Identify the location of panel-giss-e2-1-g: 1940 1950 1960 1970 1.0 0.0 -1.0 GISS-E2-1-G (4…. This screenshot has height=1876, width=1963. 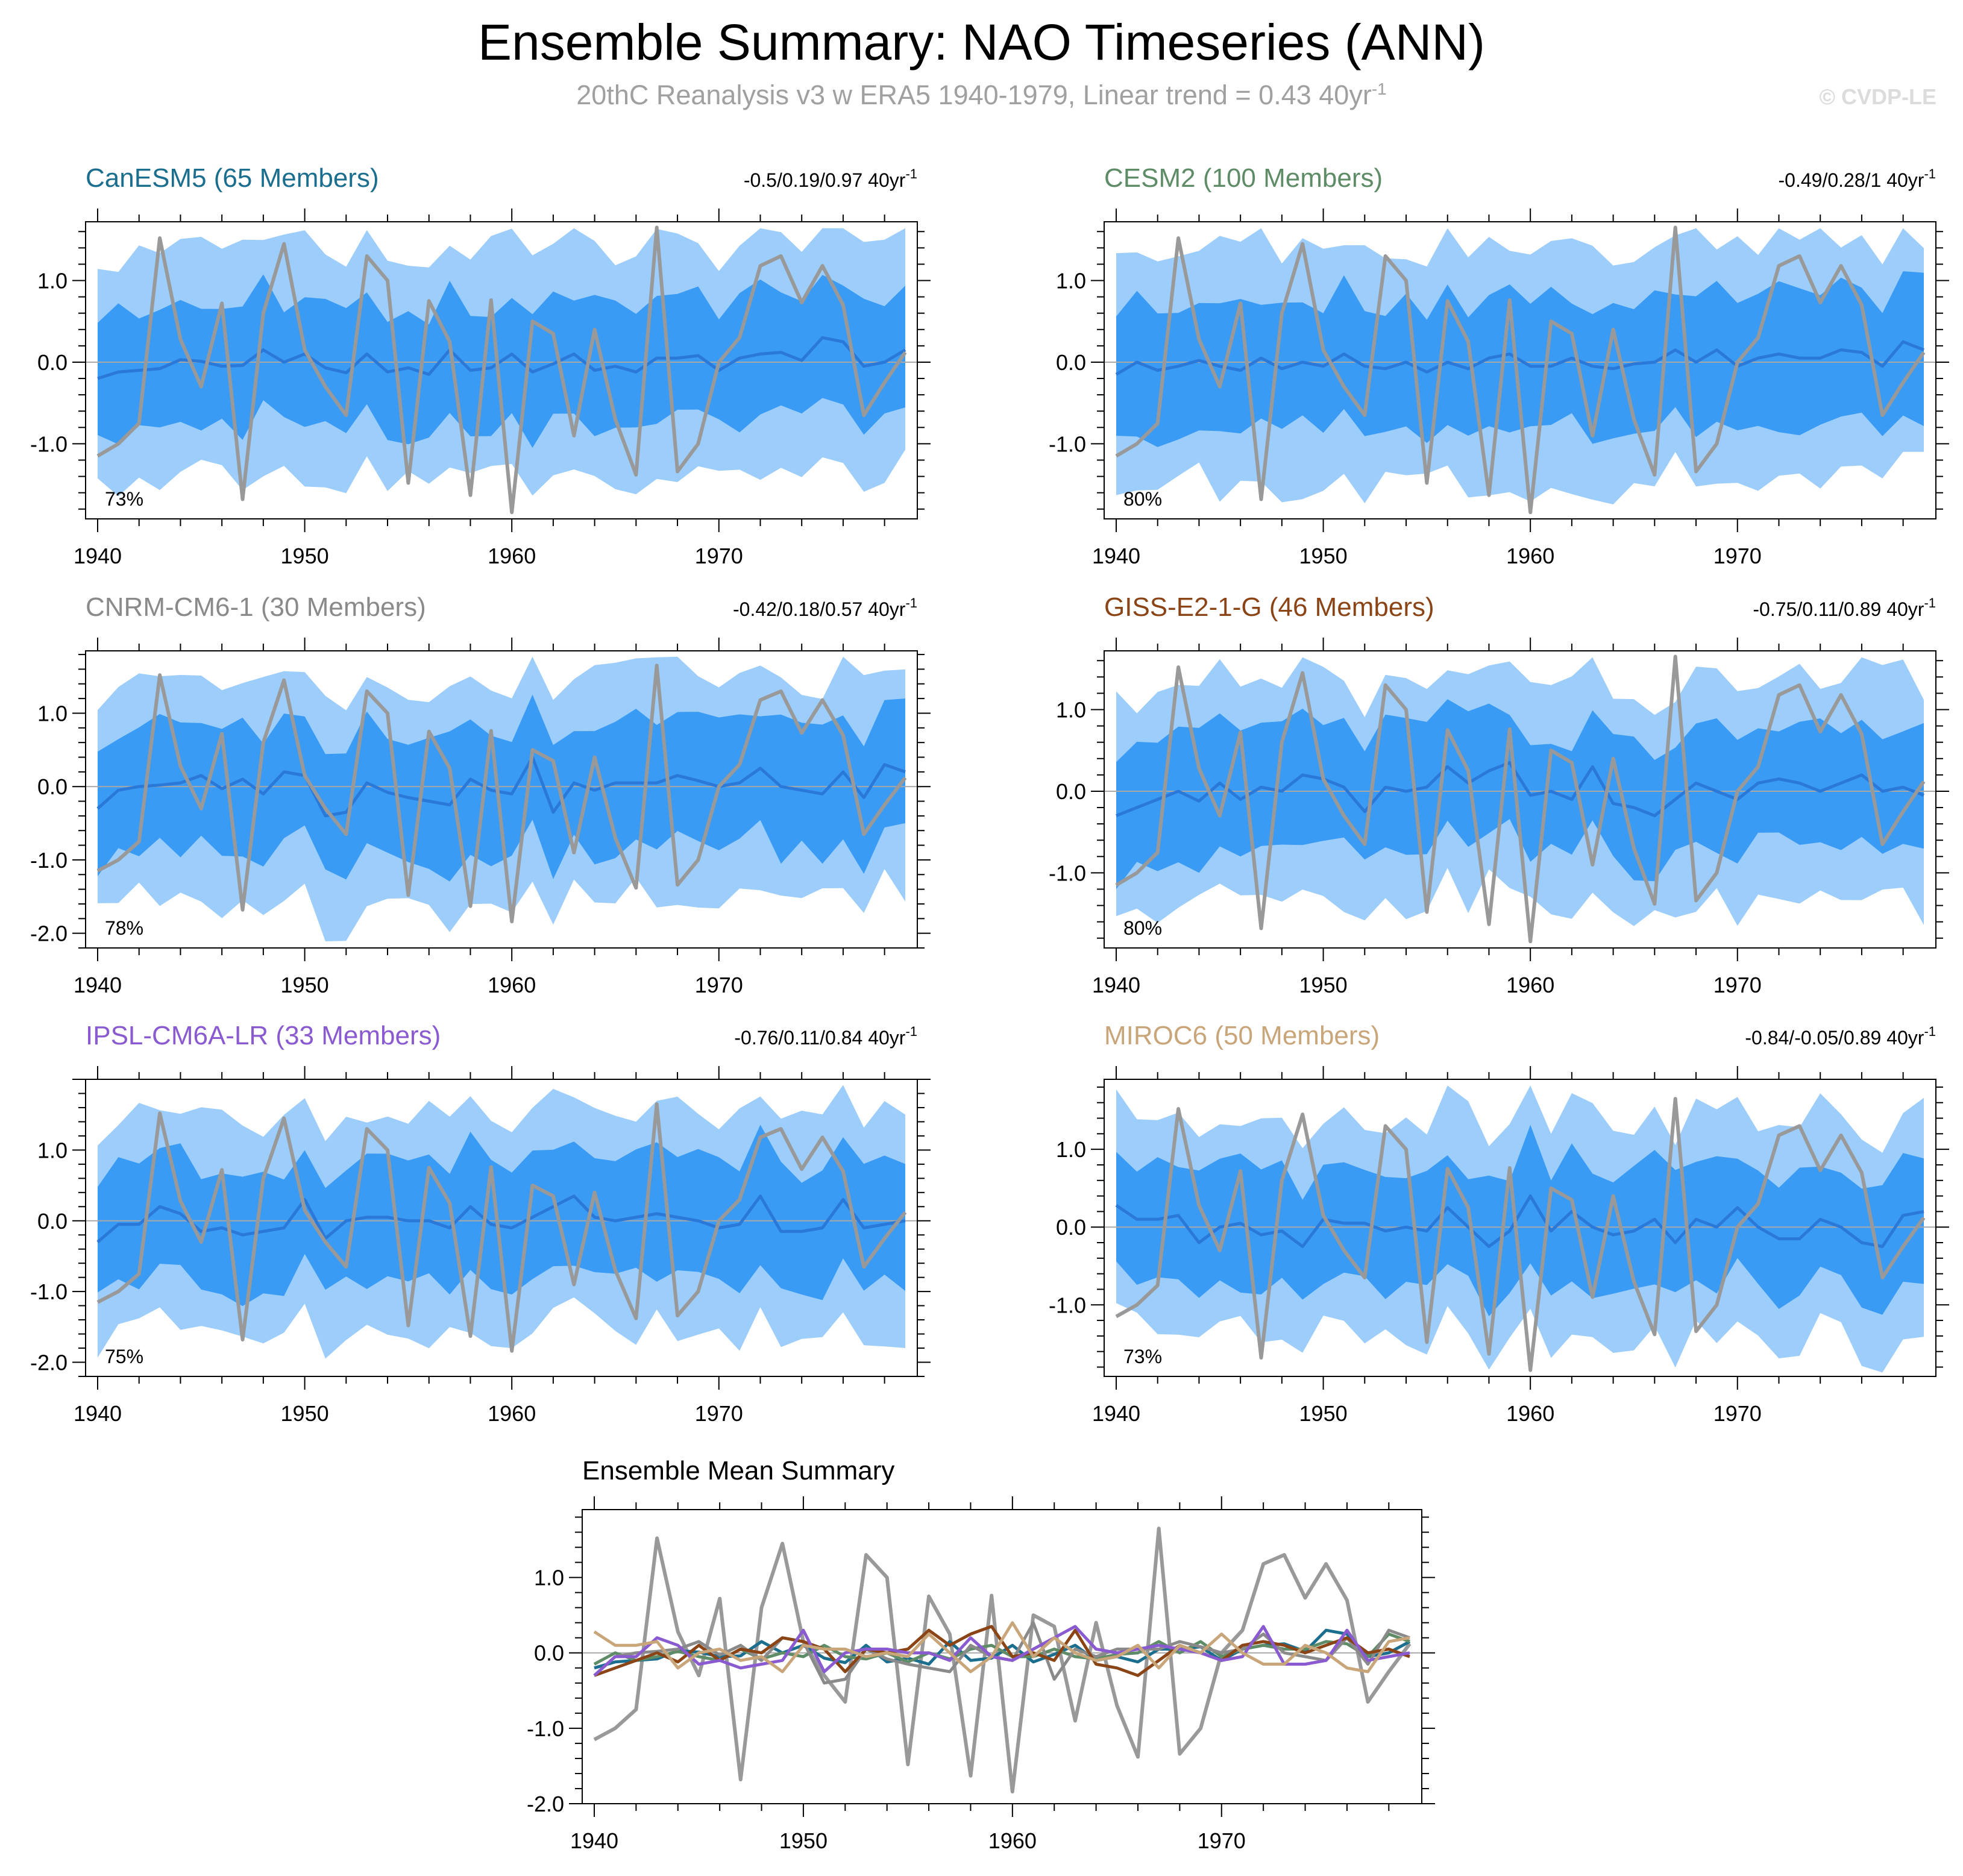
(1499, 794).